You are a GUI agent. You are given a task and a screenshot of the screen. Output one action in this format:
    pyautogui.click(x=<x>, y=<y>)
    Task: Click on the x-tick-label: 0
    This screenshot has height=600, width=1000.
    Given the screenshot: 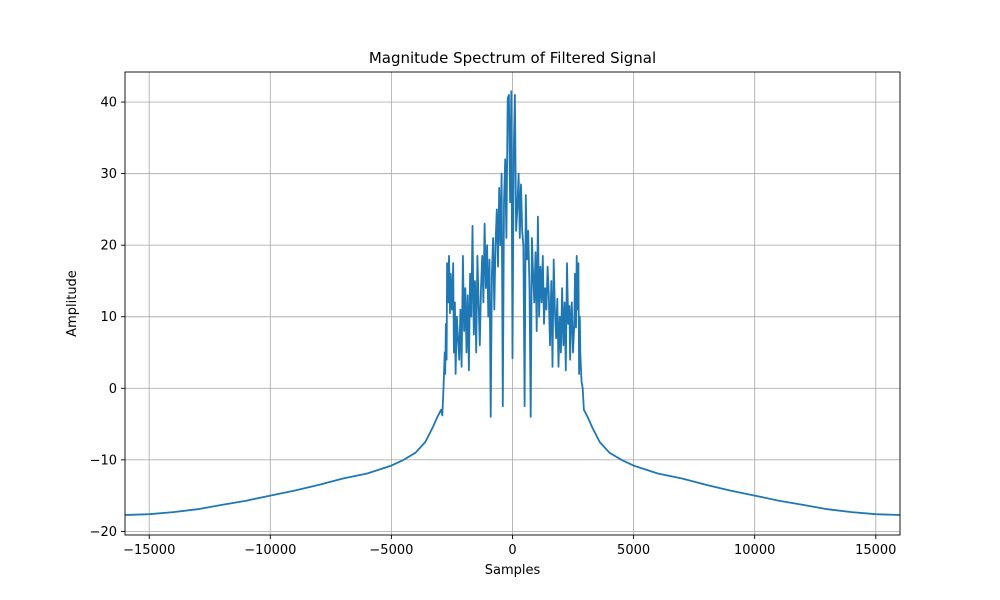 What is the action you would take?
    pyautogui.click(x=512, y=550)
    